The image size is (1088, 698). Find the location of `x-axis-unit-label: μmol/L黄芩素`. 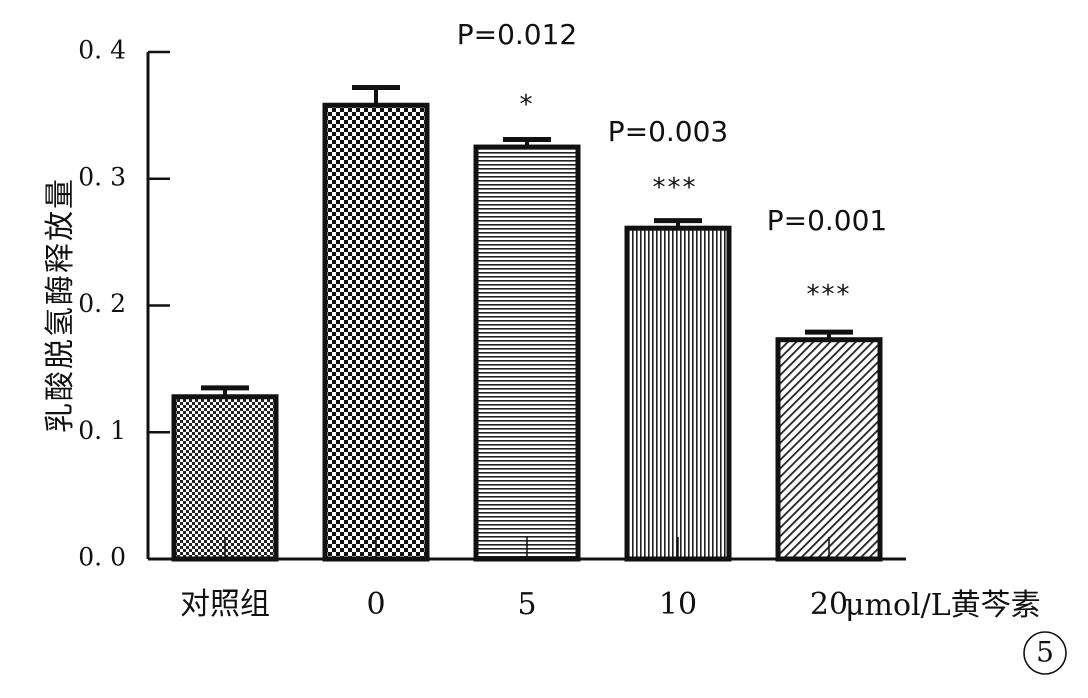

x-axis-unit-label: μmol/L黄芩素 is located at coordinates (943, 605).